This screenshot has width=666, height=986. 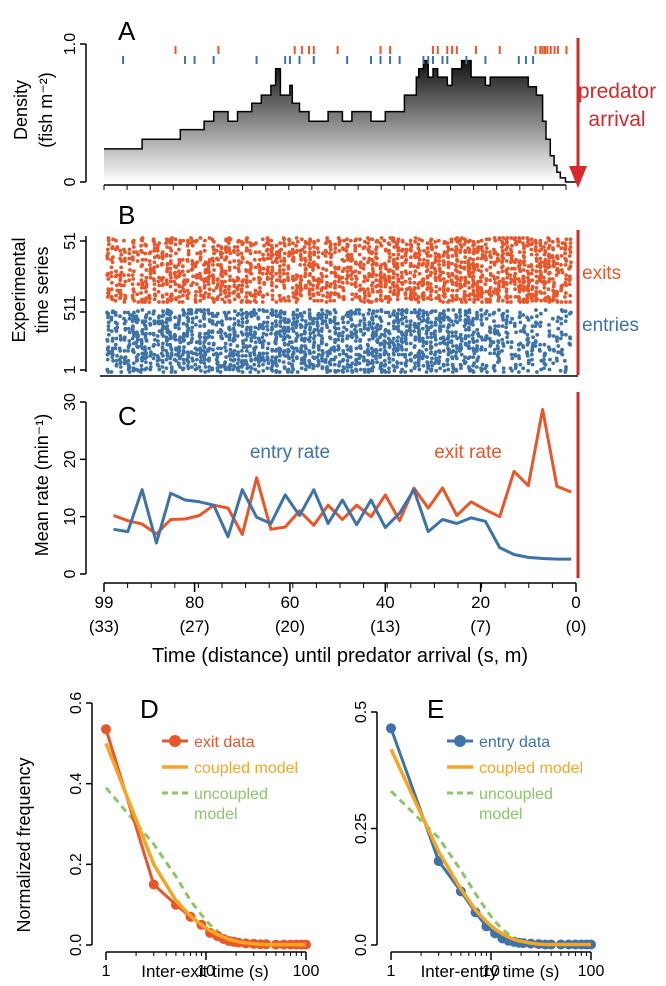 I want to click on y-tick-label: 0.0, so click(x=76, y=945).